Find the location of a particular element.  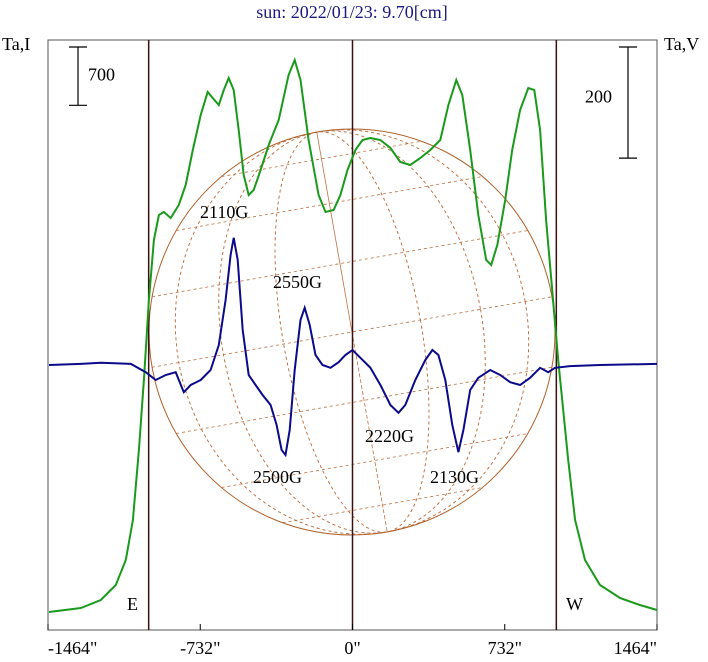

annotation: 2220G is located at coordinates (389, 436).